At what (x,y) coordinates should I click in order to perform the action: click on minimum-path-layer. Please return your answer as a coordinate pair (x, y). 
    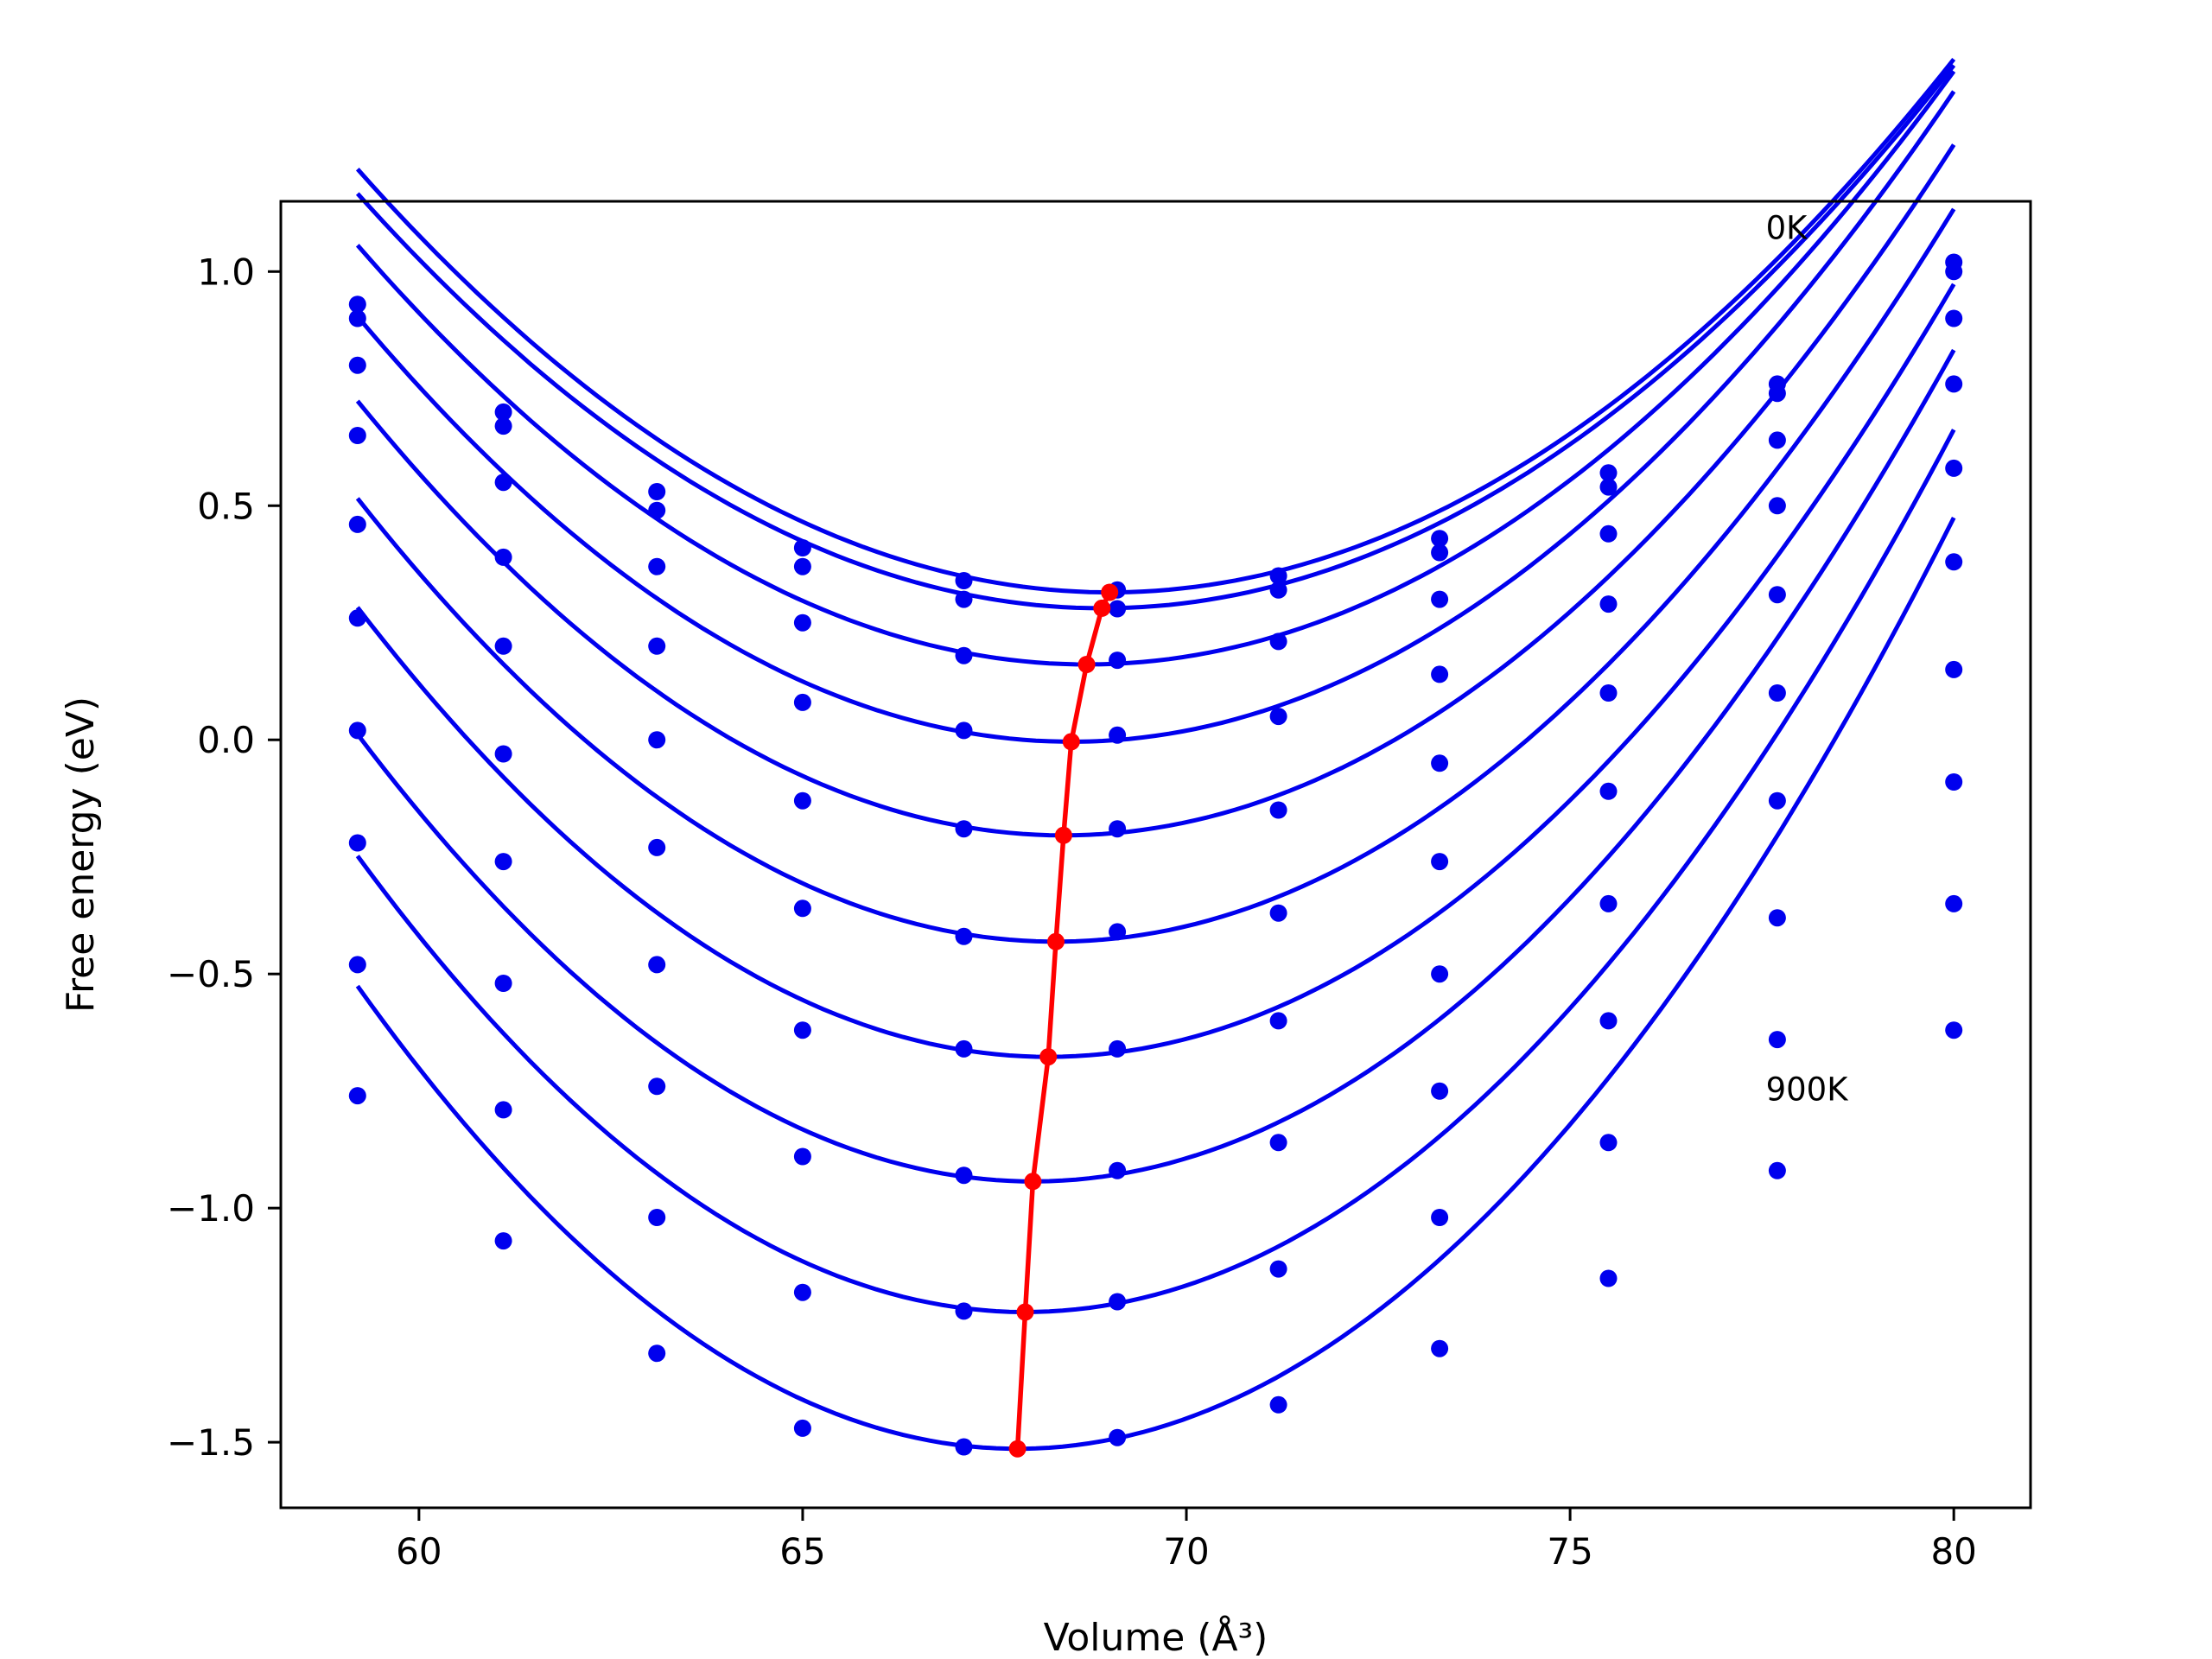
    Looking at the image, I should click on (1063, 1021).